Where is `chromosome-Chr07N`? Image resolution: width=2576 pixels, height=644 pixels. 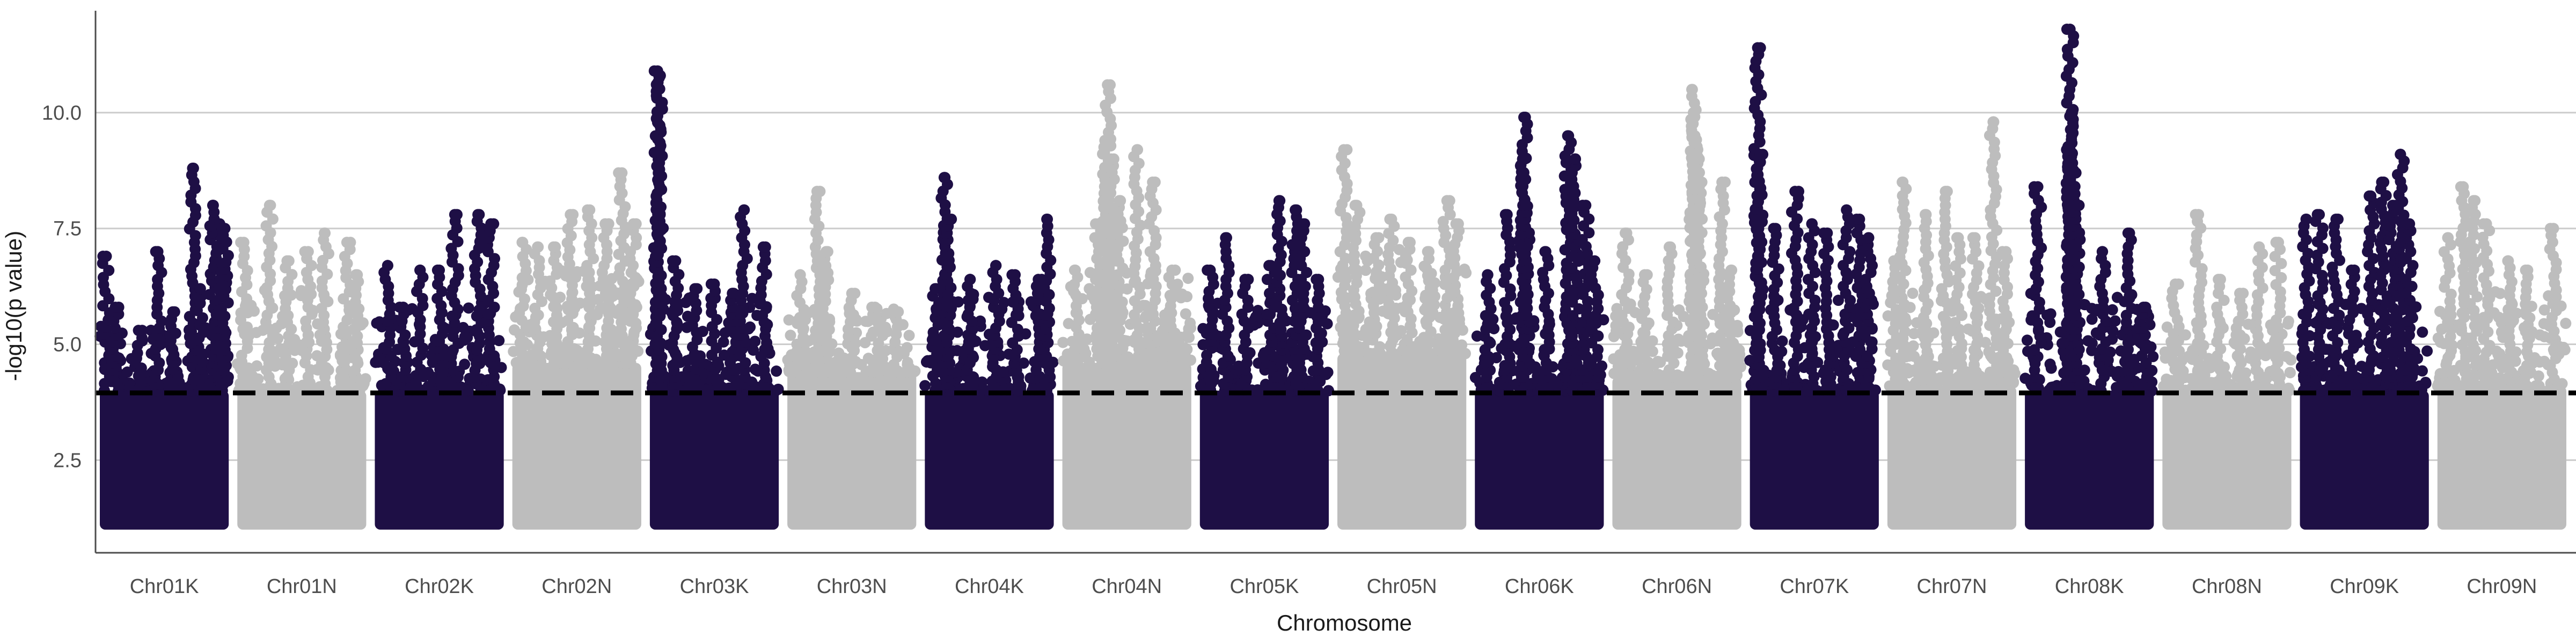 chromosome-Chr07N is located at coordinates (1951, 323).